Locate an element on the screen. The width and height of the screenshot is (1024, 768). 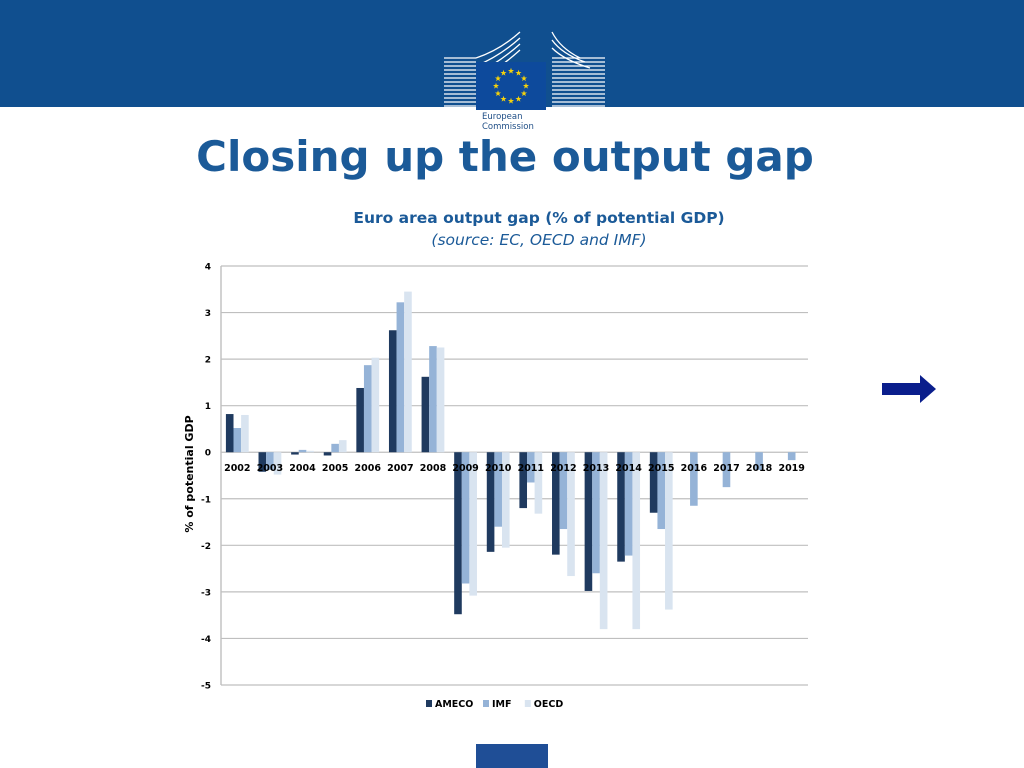
bar-oecd-2002 is located at coordinates (245, 433).